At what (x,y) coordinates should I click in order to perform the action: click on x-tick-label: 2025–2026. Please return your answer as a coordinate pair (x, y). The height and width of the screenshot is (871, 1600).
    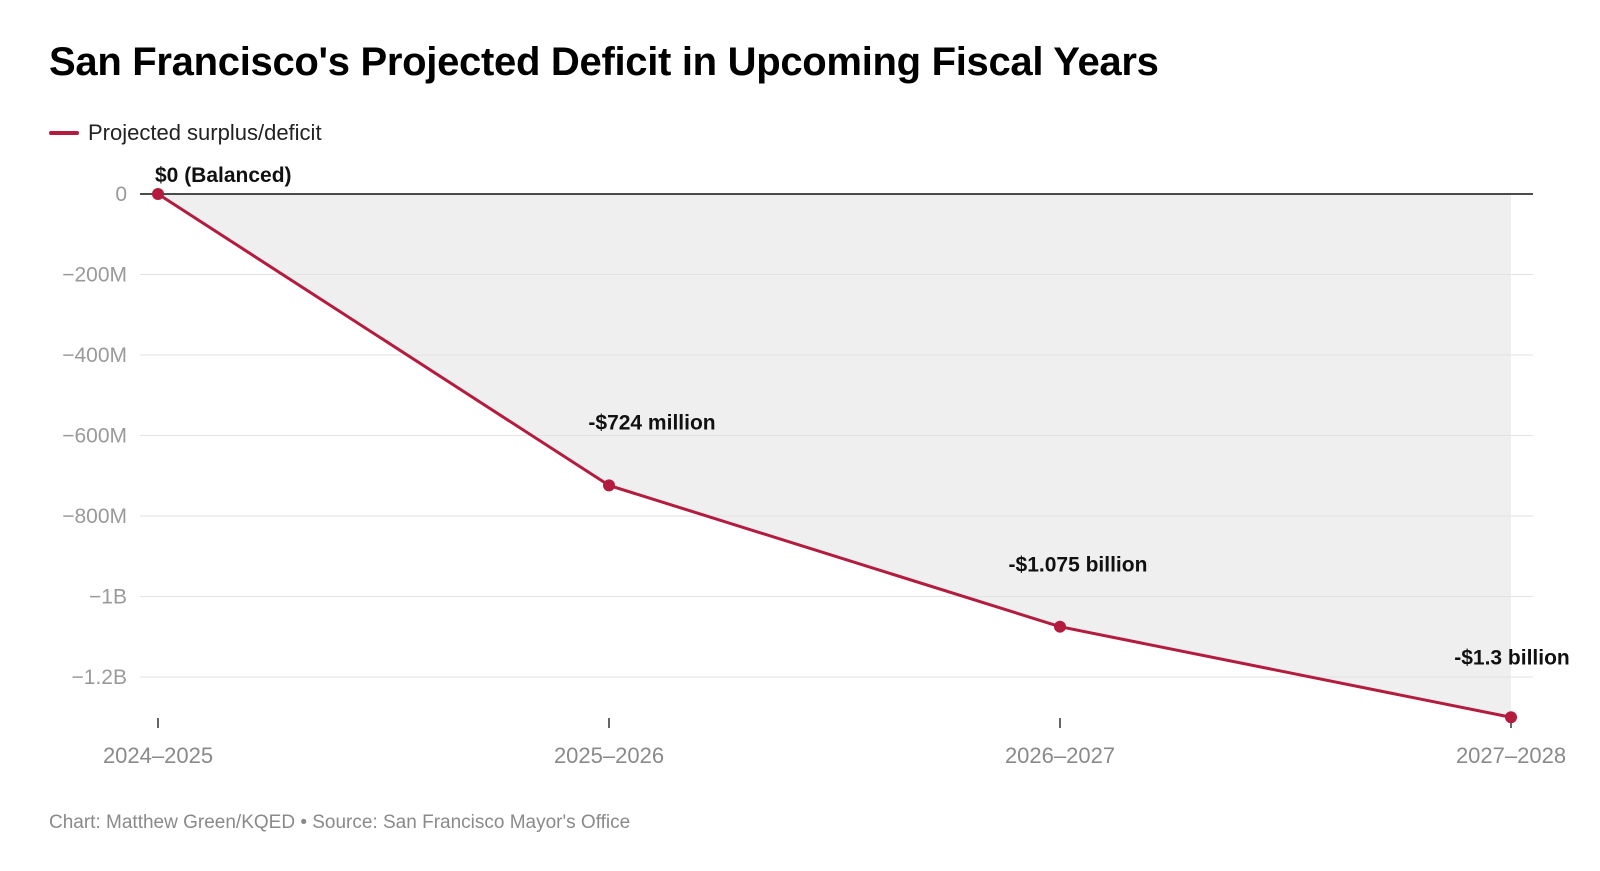
    Looking at the image, I should click on (609, 755).